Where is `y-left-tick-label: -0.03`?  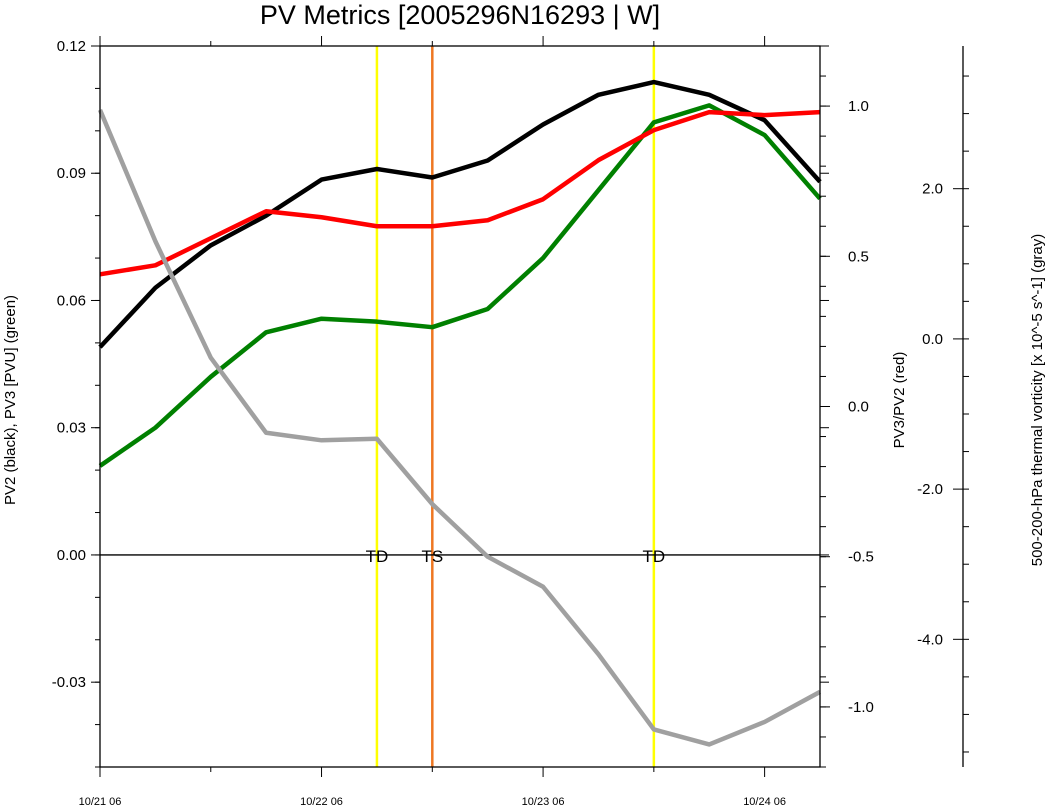
y-left-tick-label: -0.03 is located at coordinates (69, 682).